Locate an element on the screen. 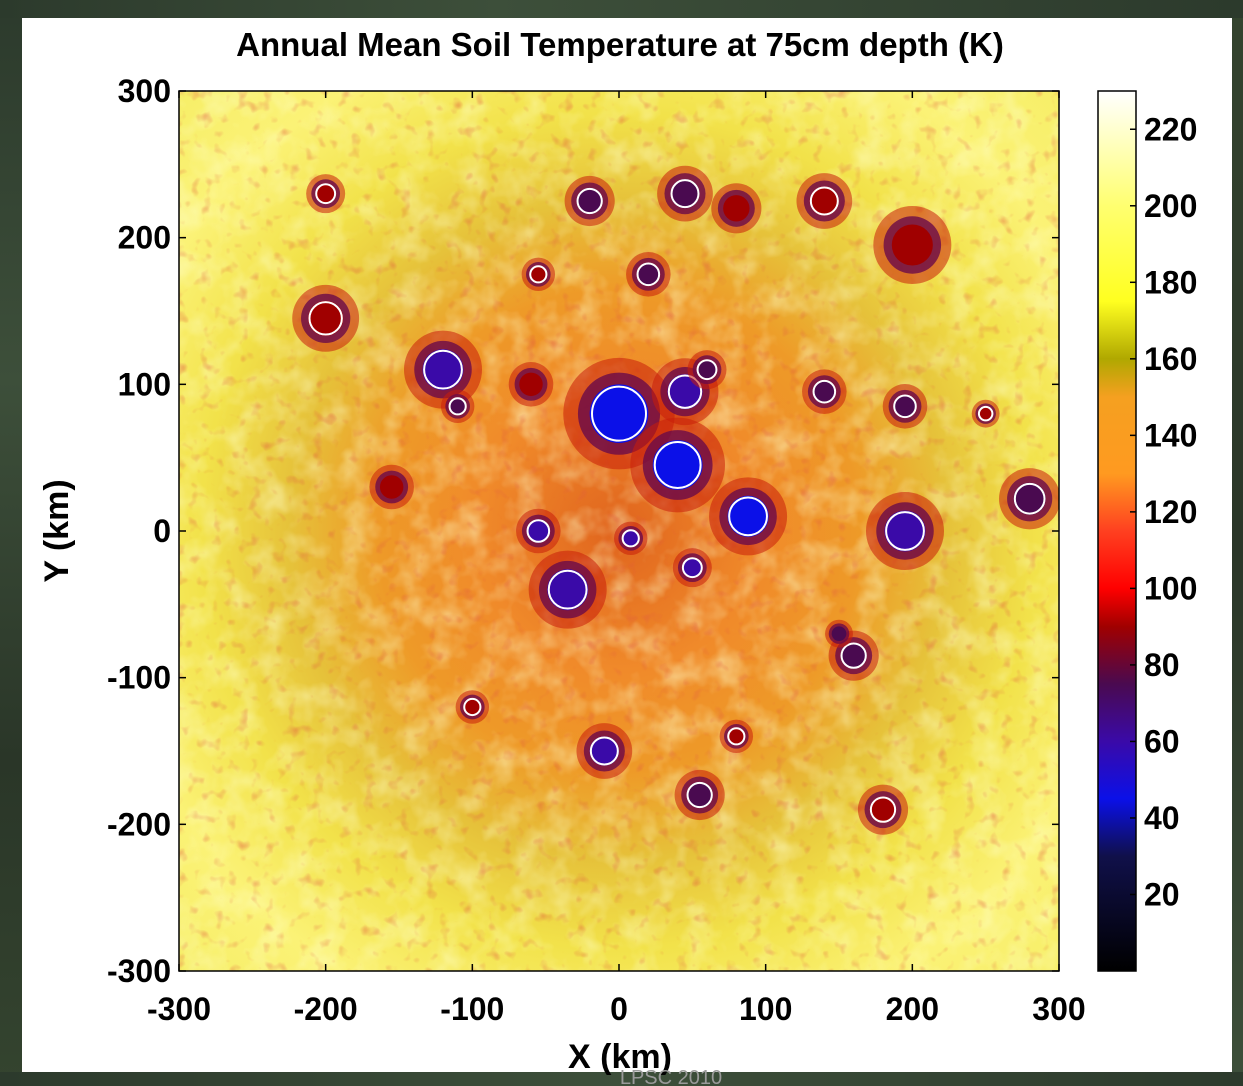  x-axis-label: X (km) is located at coordinates (620, 1057).